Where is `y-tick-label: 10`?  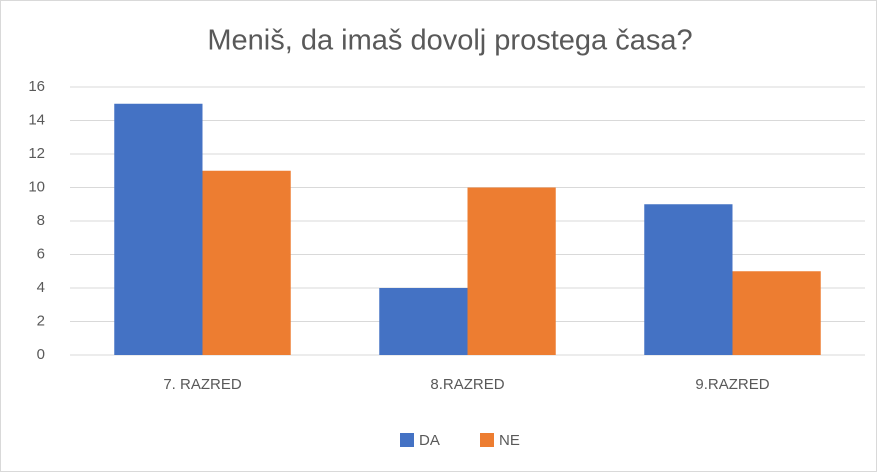
y-tick-label: 10 is located at coordinates (36, 186).